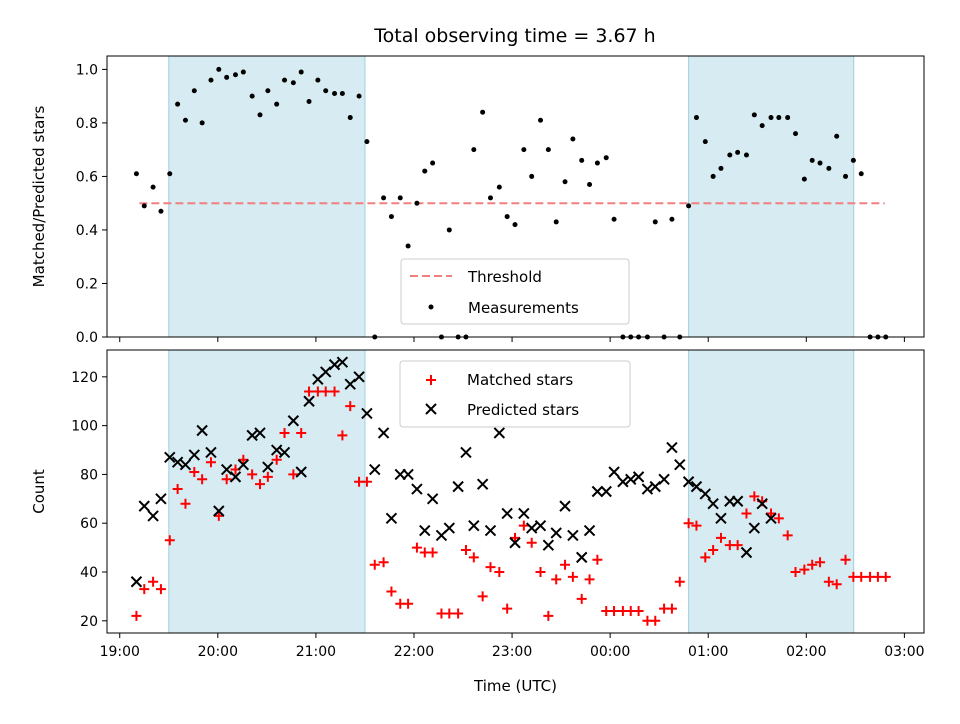 The image size is (960, 724). What do you see at coordinates (87, 338) in the screenshot?
I see `y-tick-label: 0.0` at bounding box center [87, 338].